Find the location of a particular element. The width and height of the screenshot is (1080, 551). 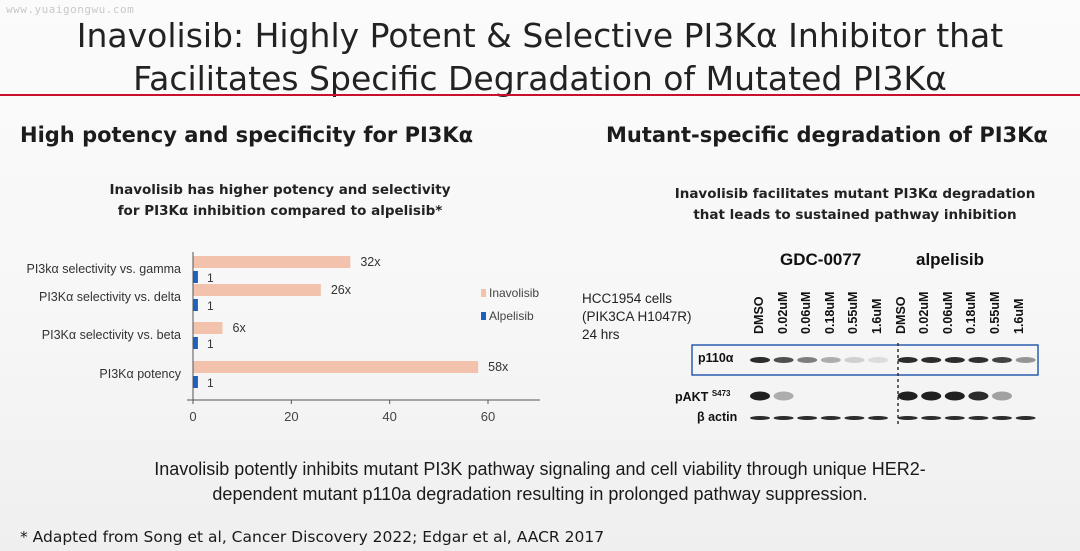

duration: 24 hrs is located at coordinates (601, 334).